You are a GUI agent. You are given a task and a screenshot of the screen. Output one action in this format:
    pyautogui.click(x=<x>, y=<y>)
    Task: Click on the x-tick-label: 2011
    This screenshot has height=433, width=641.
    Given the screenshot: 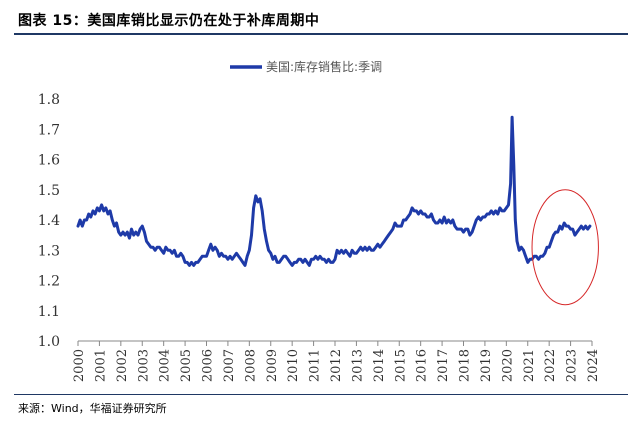 What is the action you would take?
    pyautogui.click(x=315, y=365)
    